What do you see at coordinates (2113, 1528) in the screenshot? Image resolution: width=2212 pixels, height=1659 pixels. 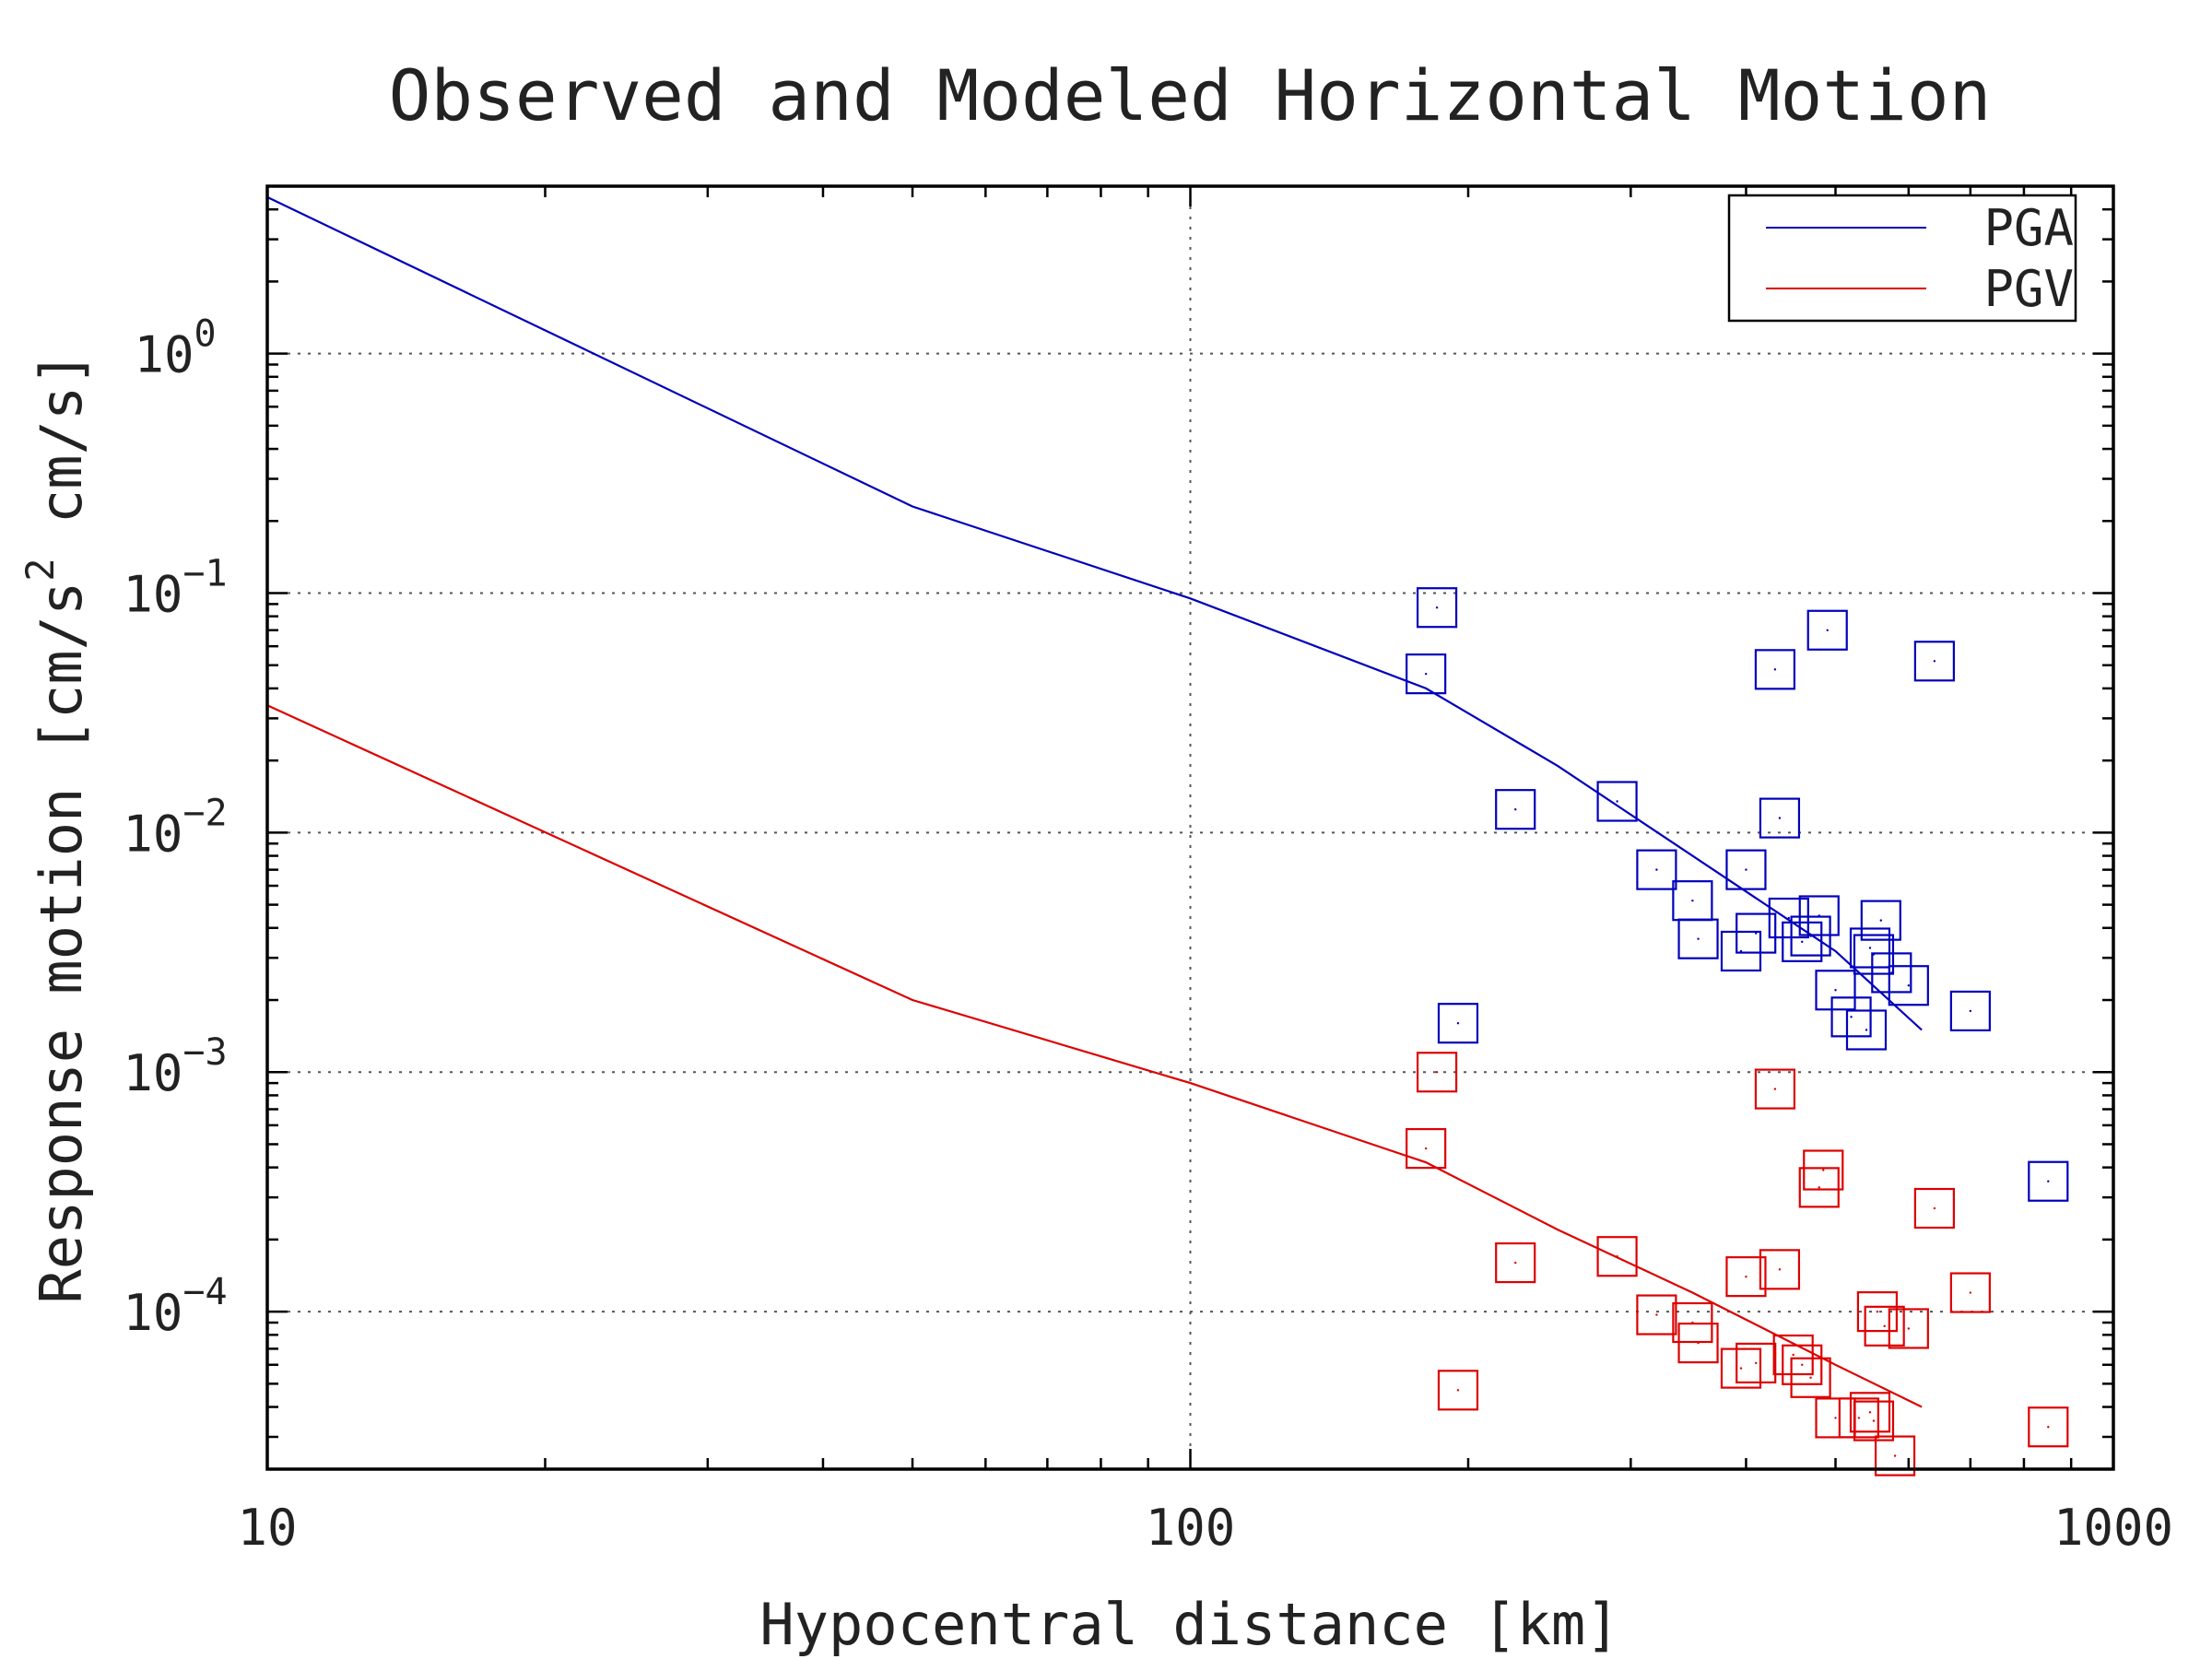 I see `x-tick-label: 1000` at bounding box center [2113, 1528].